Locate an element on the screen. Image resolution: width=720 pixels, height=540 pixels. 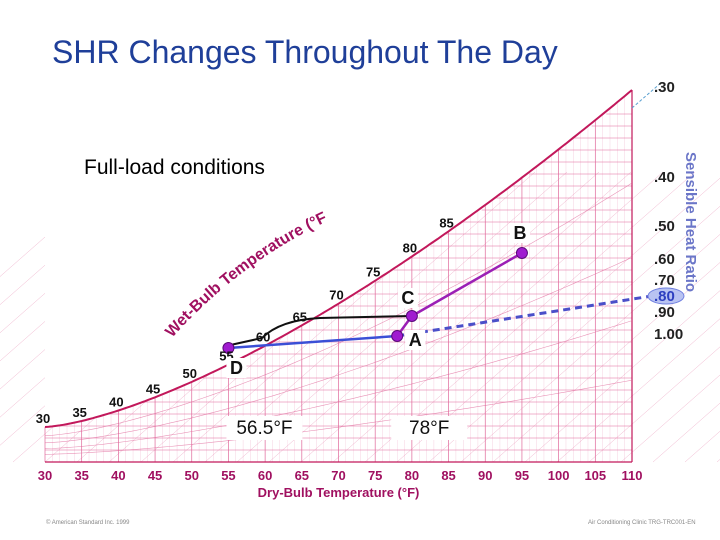
chart-subtitle: Full-load conditions is located at coordinates (174, 168).